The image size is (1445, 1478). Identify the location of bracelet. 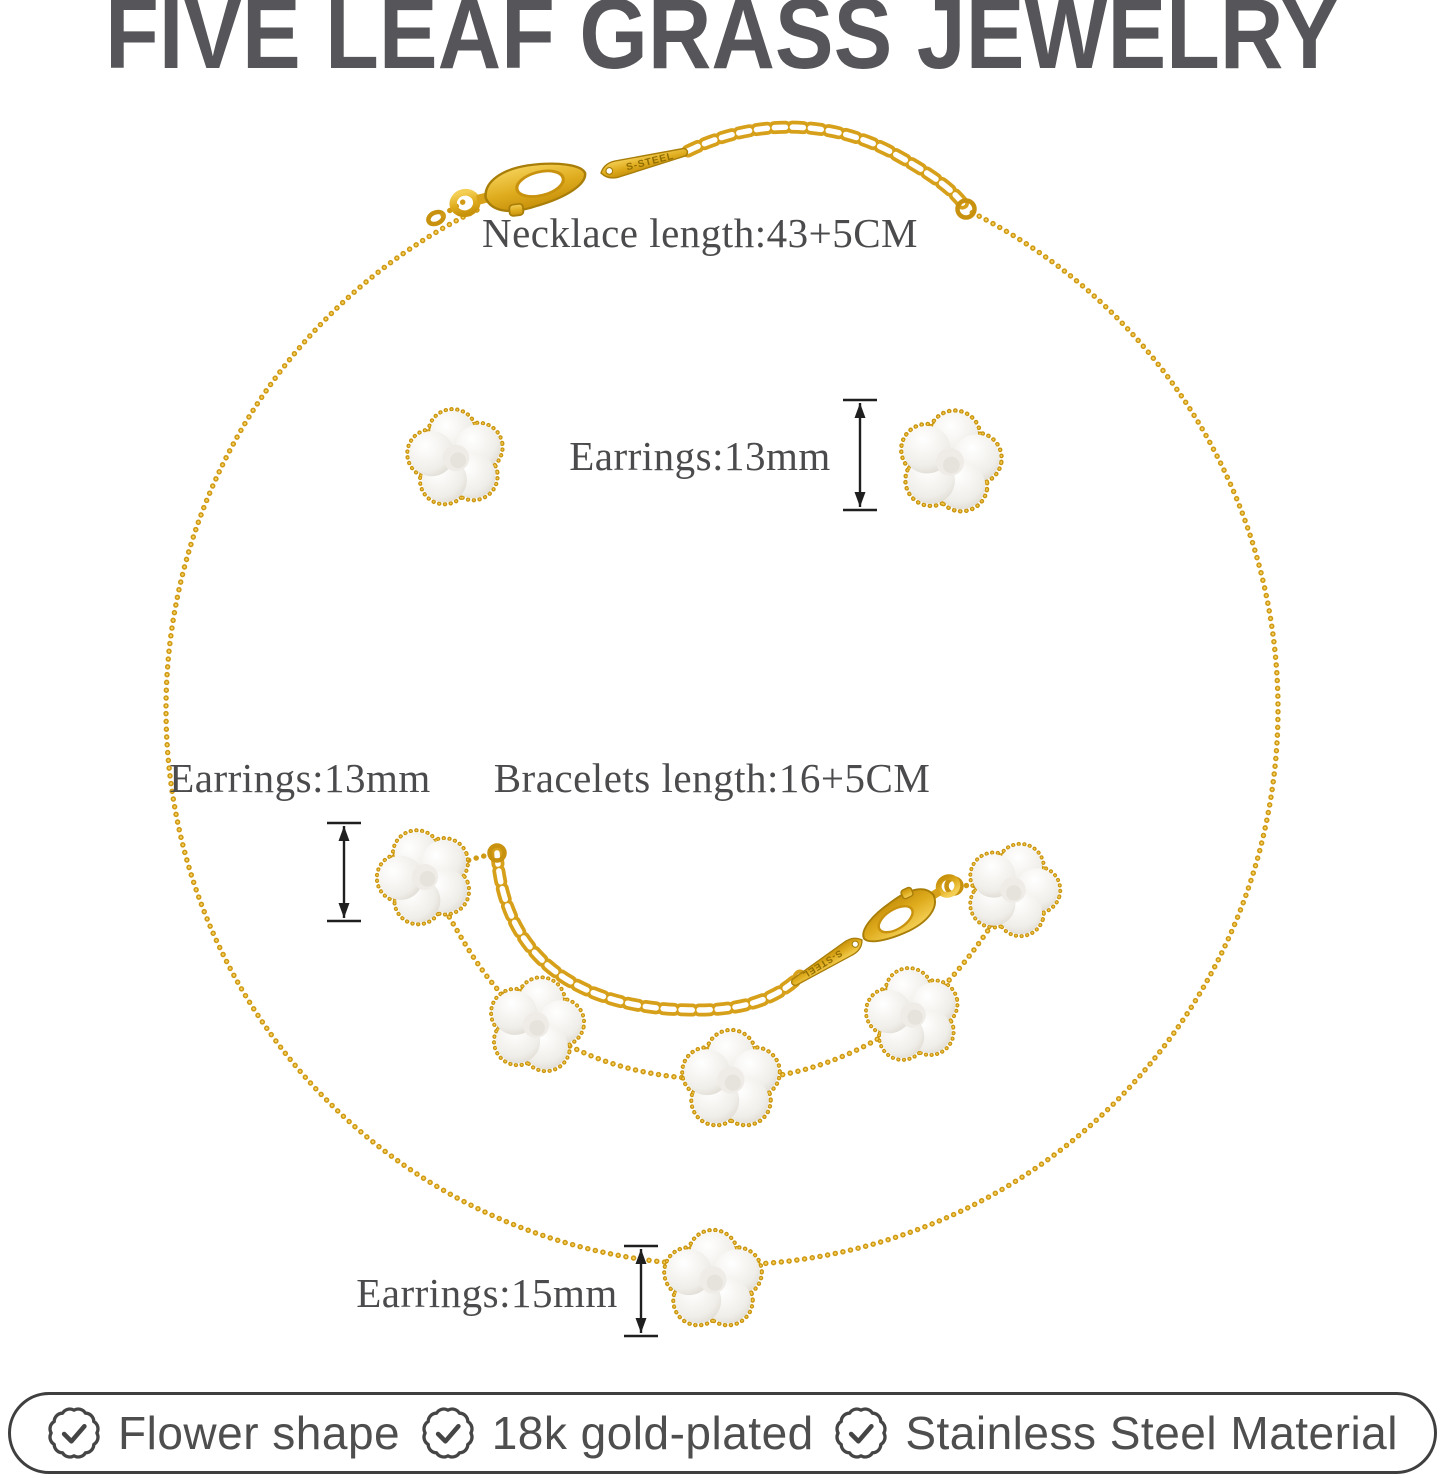
(717, 970).